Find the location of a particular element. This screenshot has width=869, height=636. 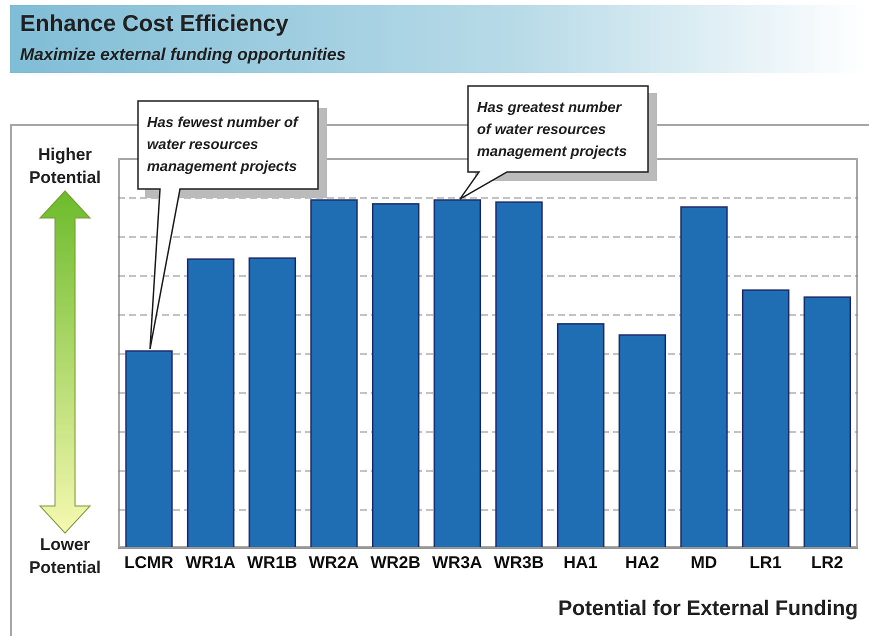

x-tick-label: WR2A is located at coordinates (333, 562).